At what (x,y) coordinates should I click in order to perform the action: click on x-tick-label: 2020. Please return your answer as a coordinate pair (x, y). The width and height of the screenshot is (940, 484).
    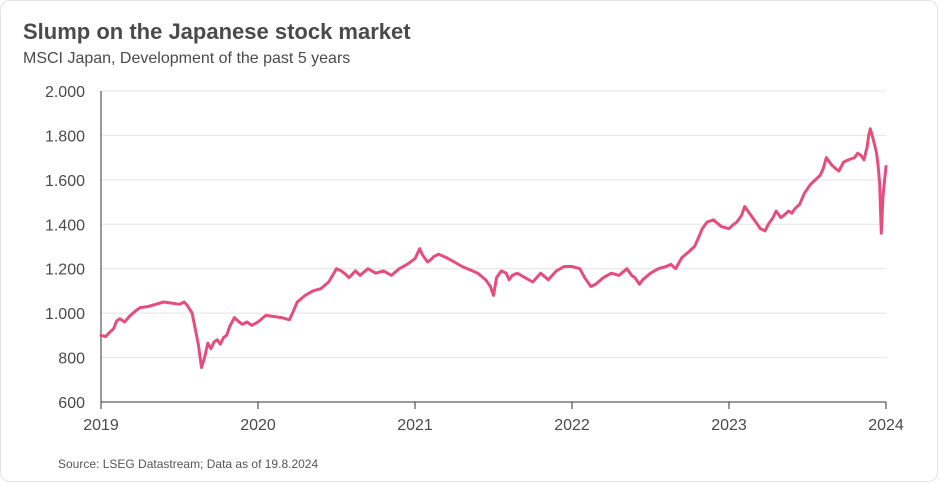
    Looking at the image, I should click on (258, 425).